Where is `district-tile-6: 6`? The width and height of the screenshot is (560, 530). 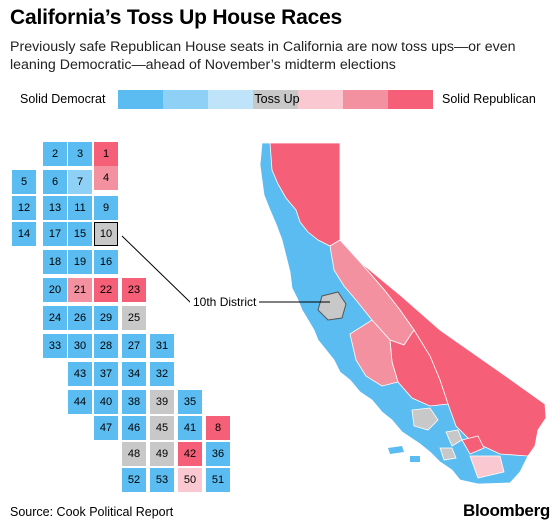 district-tile-6: 6 is located at coordinates (55, 182).